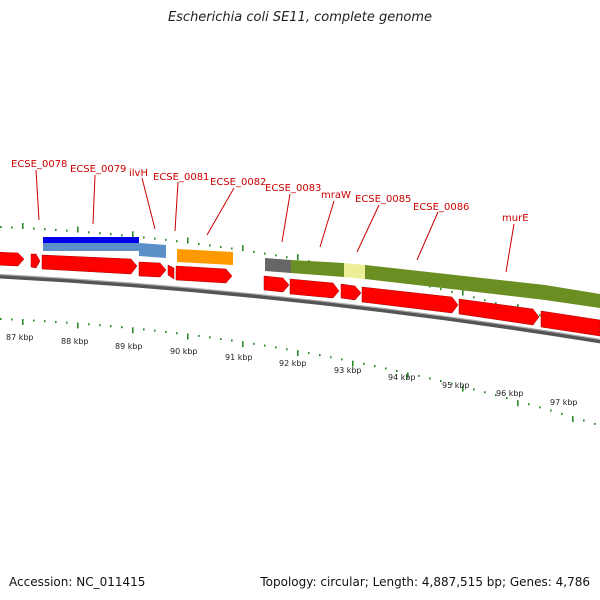  What do you see at coordinates (98, 169) in the screenshot?
I see `gene-label: ECSE_0079` at bounding box center [98, 169].